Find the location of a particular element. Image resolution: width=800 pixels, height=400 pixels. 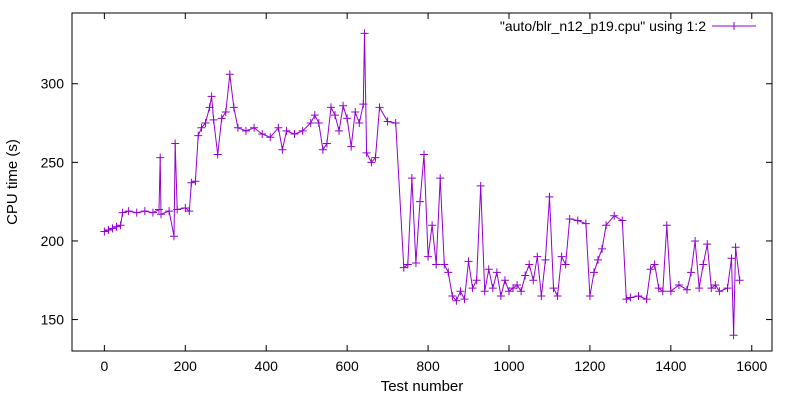

y-tick-label: 300 is located at coordinates (53, 84).